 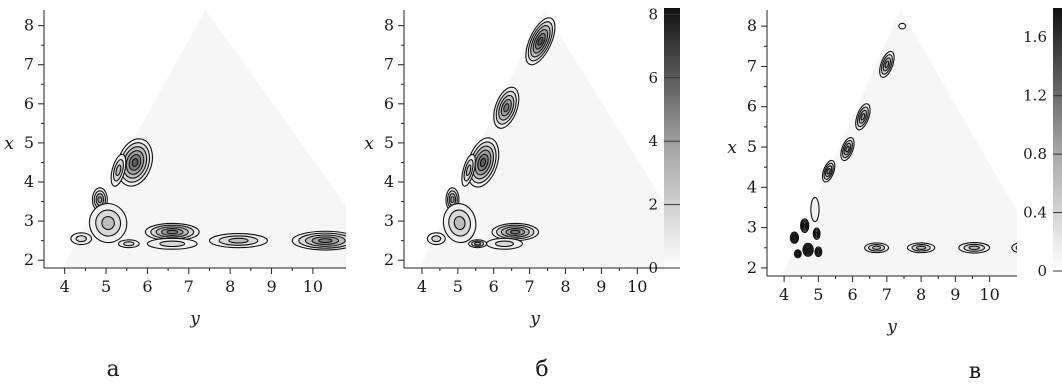 I want to click on colorbar-tick-label: 0.4, so click(x=1035, y=213).